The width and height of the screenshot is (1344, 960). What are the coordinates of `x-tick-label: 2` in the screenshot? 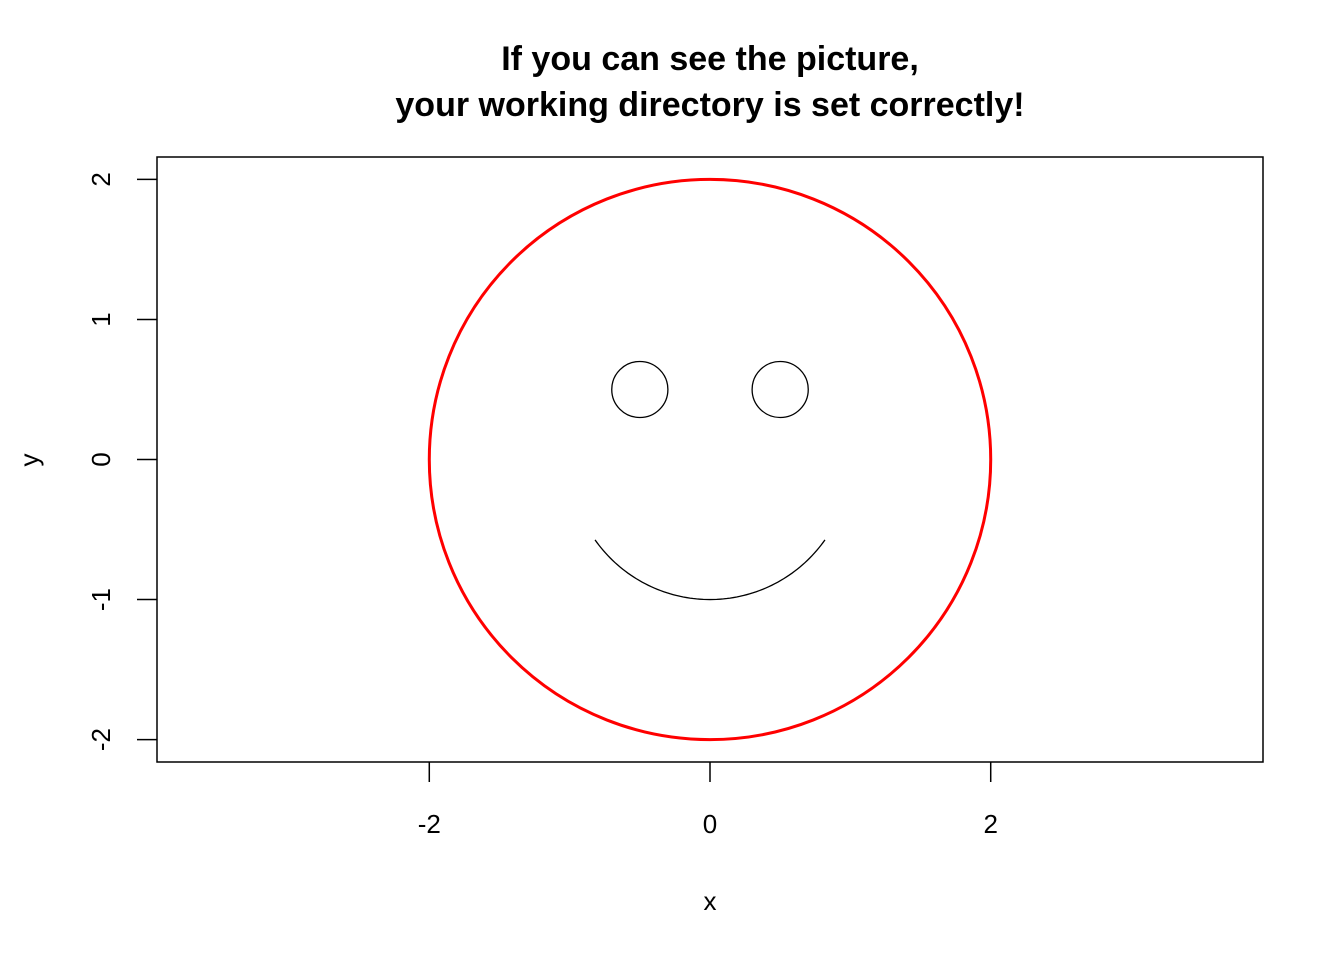 It's located at (990, 824).